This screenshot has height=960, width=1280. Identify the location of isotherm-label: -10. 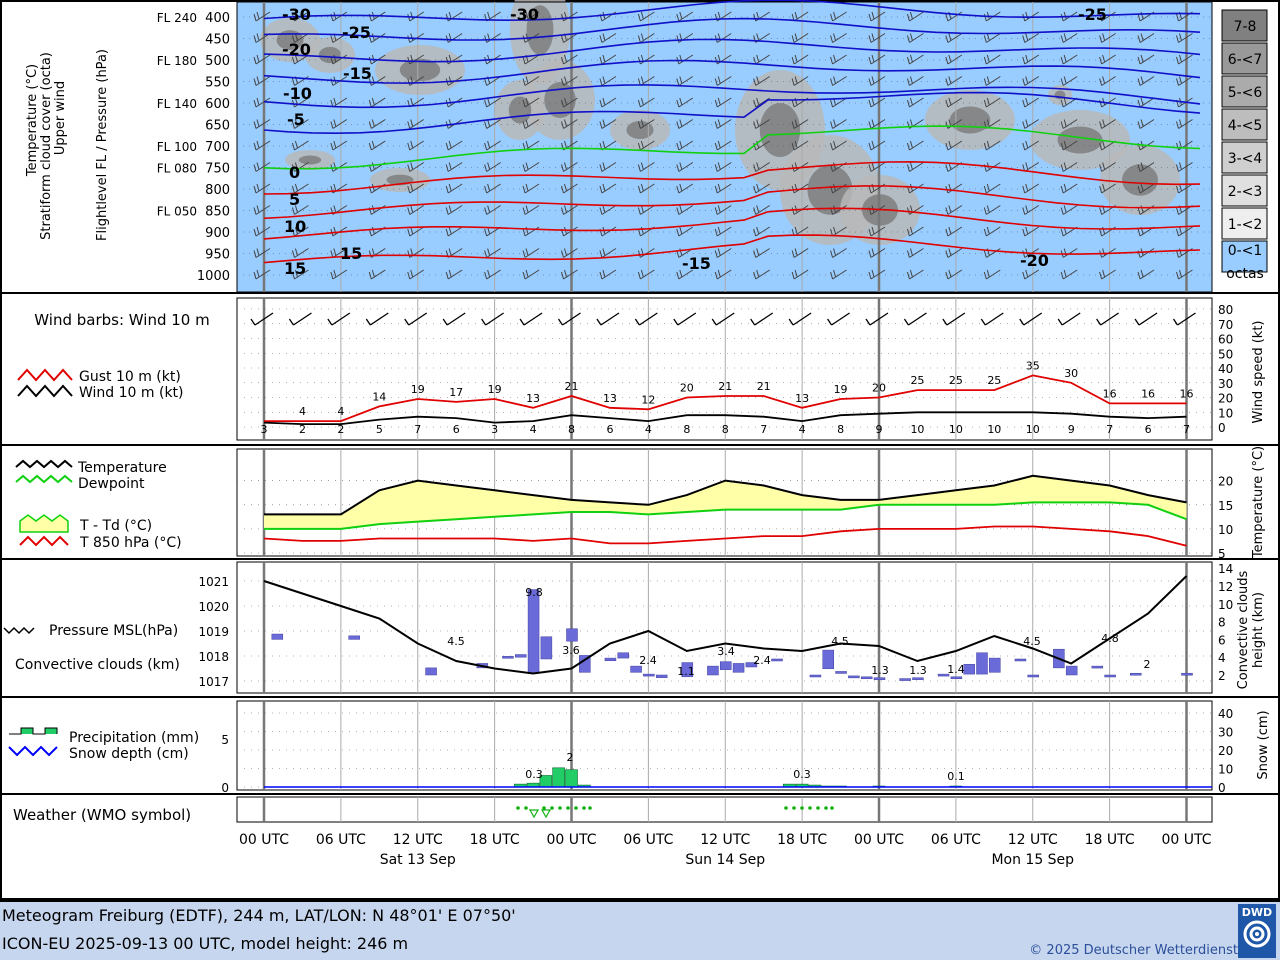
(297, 93).